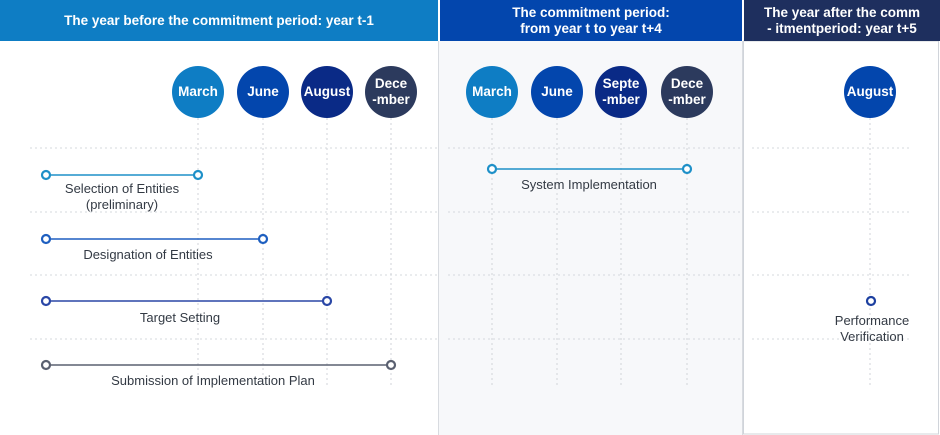 Image resolution: width=940 pixels, height=435 pixels. I want to click on task-label-verification: Performance Verification, so click(872, 328).